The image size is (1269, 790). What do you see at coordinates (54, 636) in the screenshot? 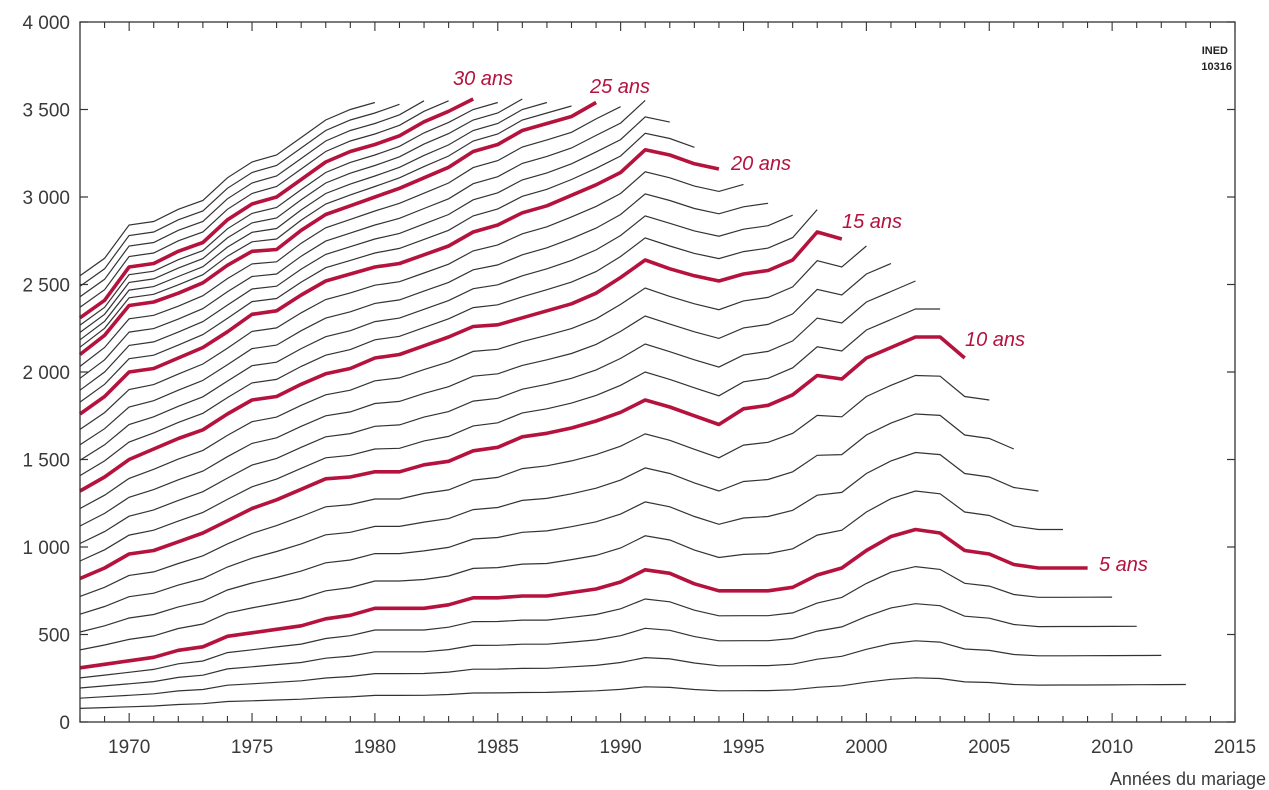
I see `y-tick-label: 500` at bounding box center [54, 636].